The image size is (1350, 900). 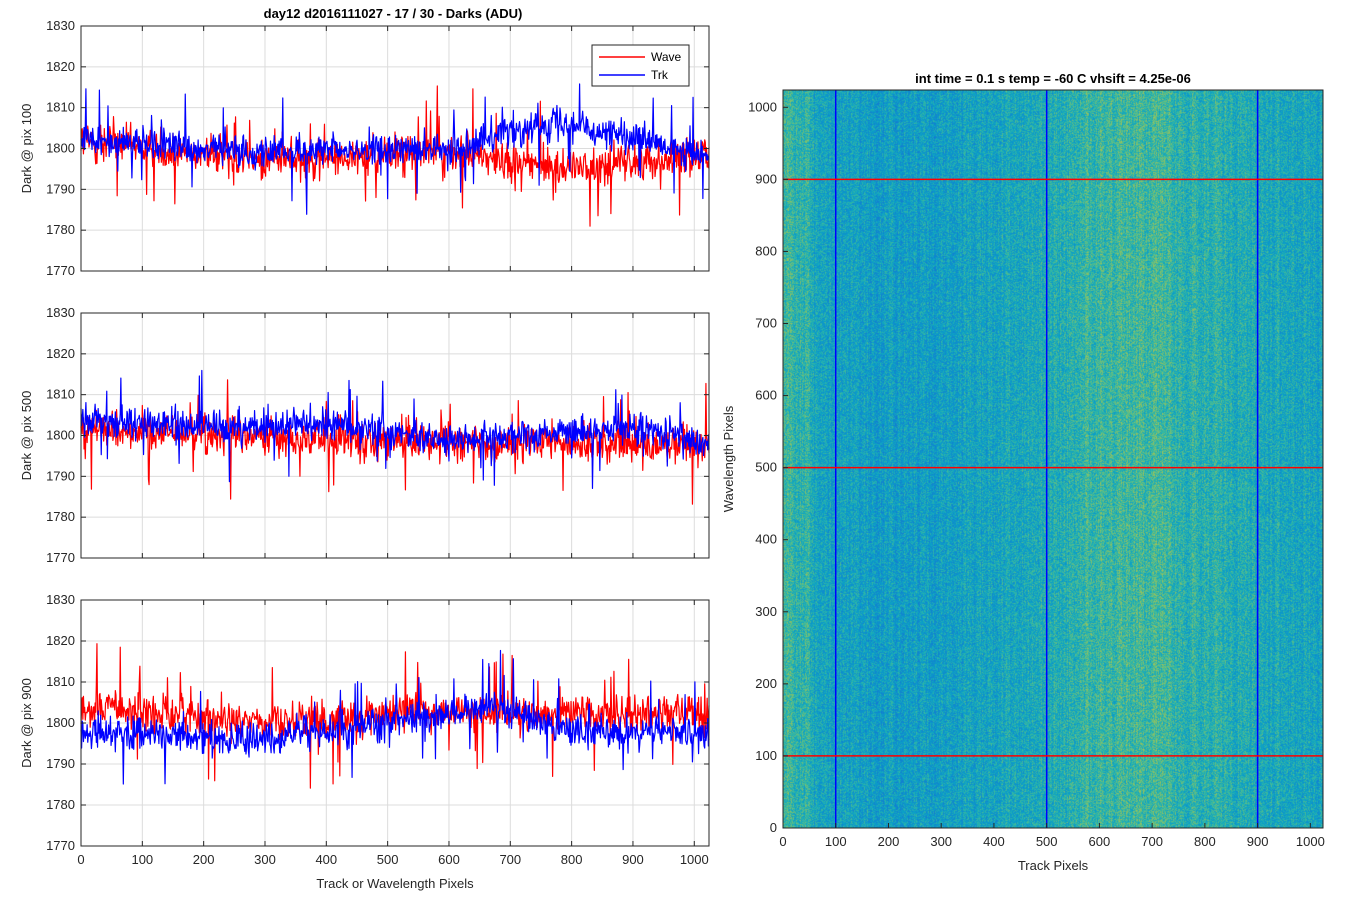 I want to click on ticks-2: 1770 1780 1790 1800 1810 1820 1830, so click(x=377, y=435).